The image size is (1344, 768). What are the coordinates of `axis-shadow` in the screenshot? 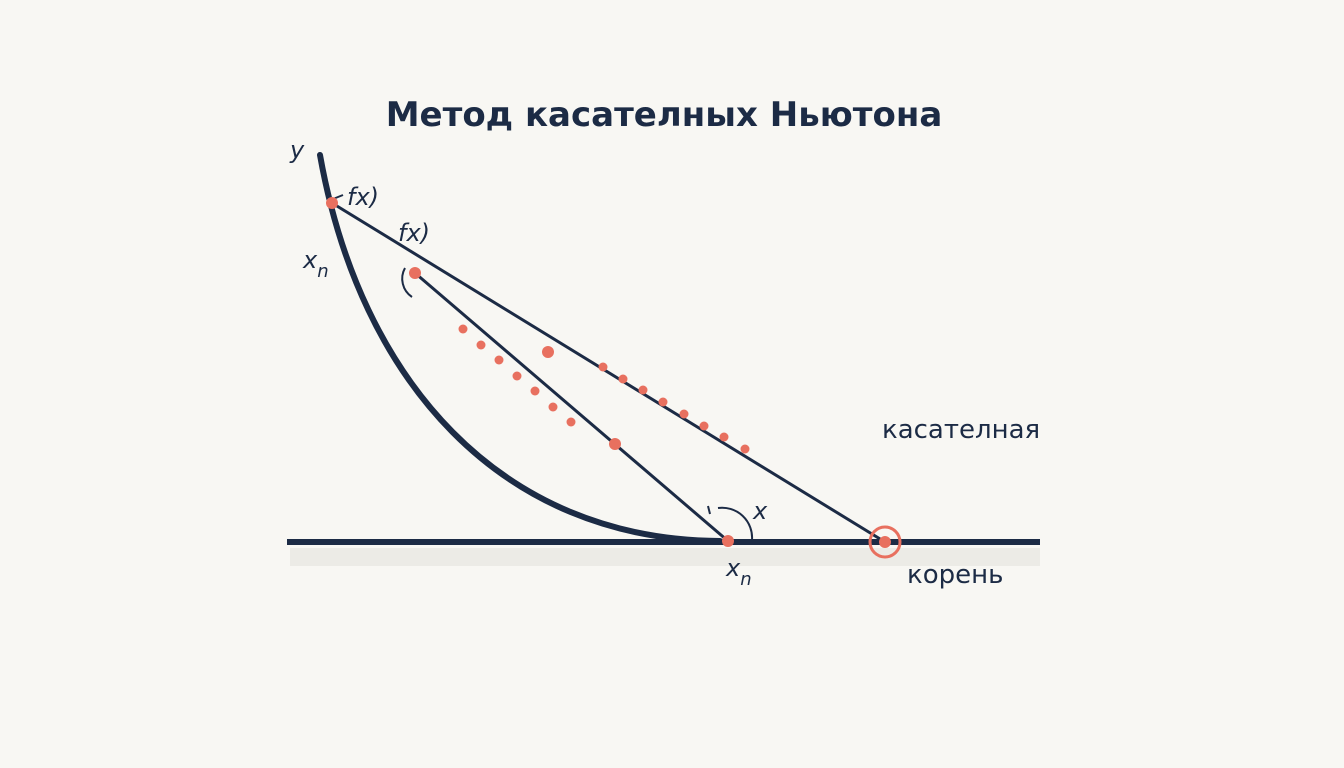 It's located at (665, 557).